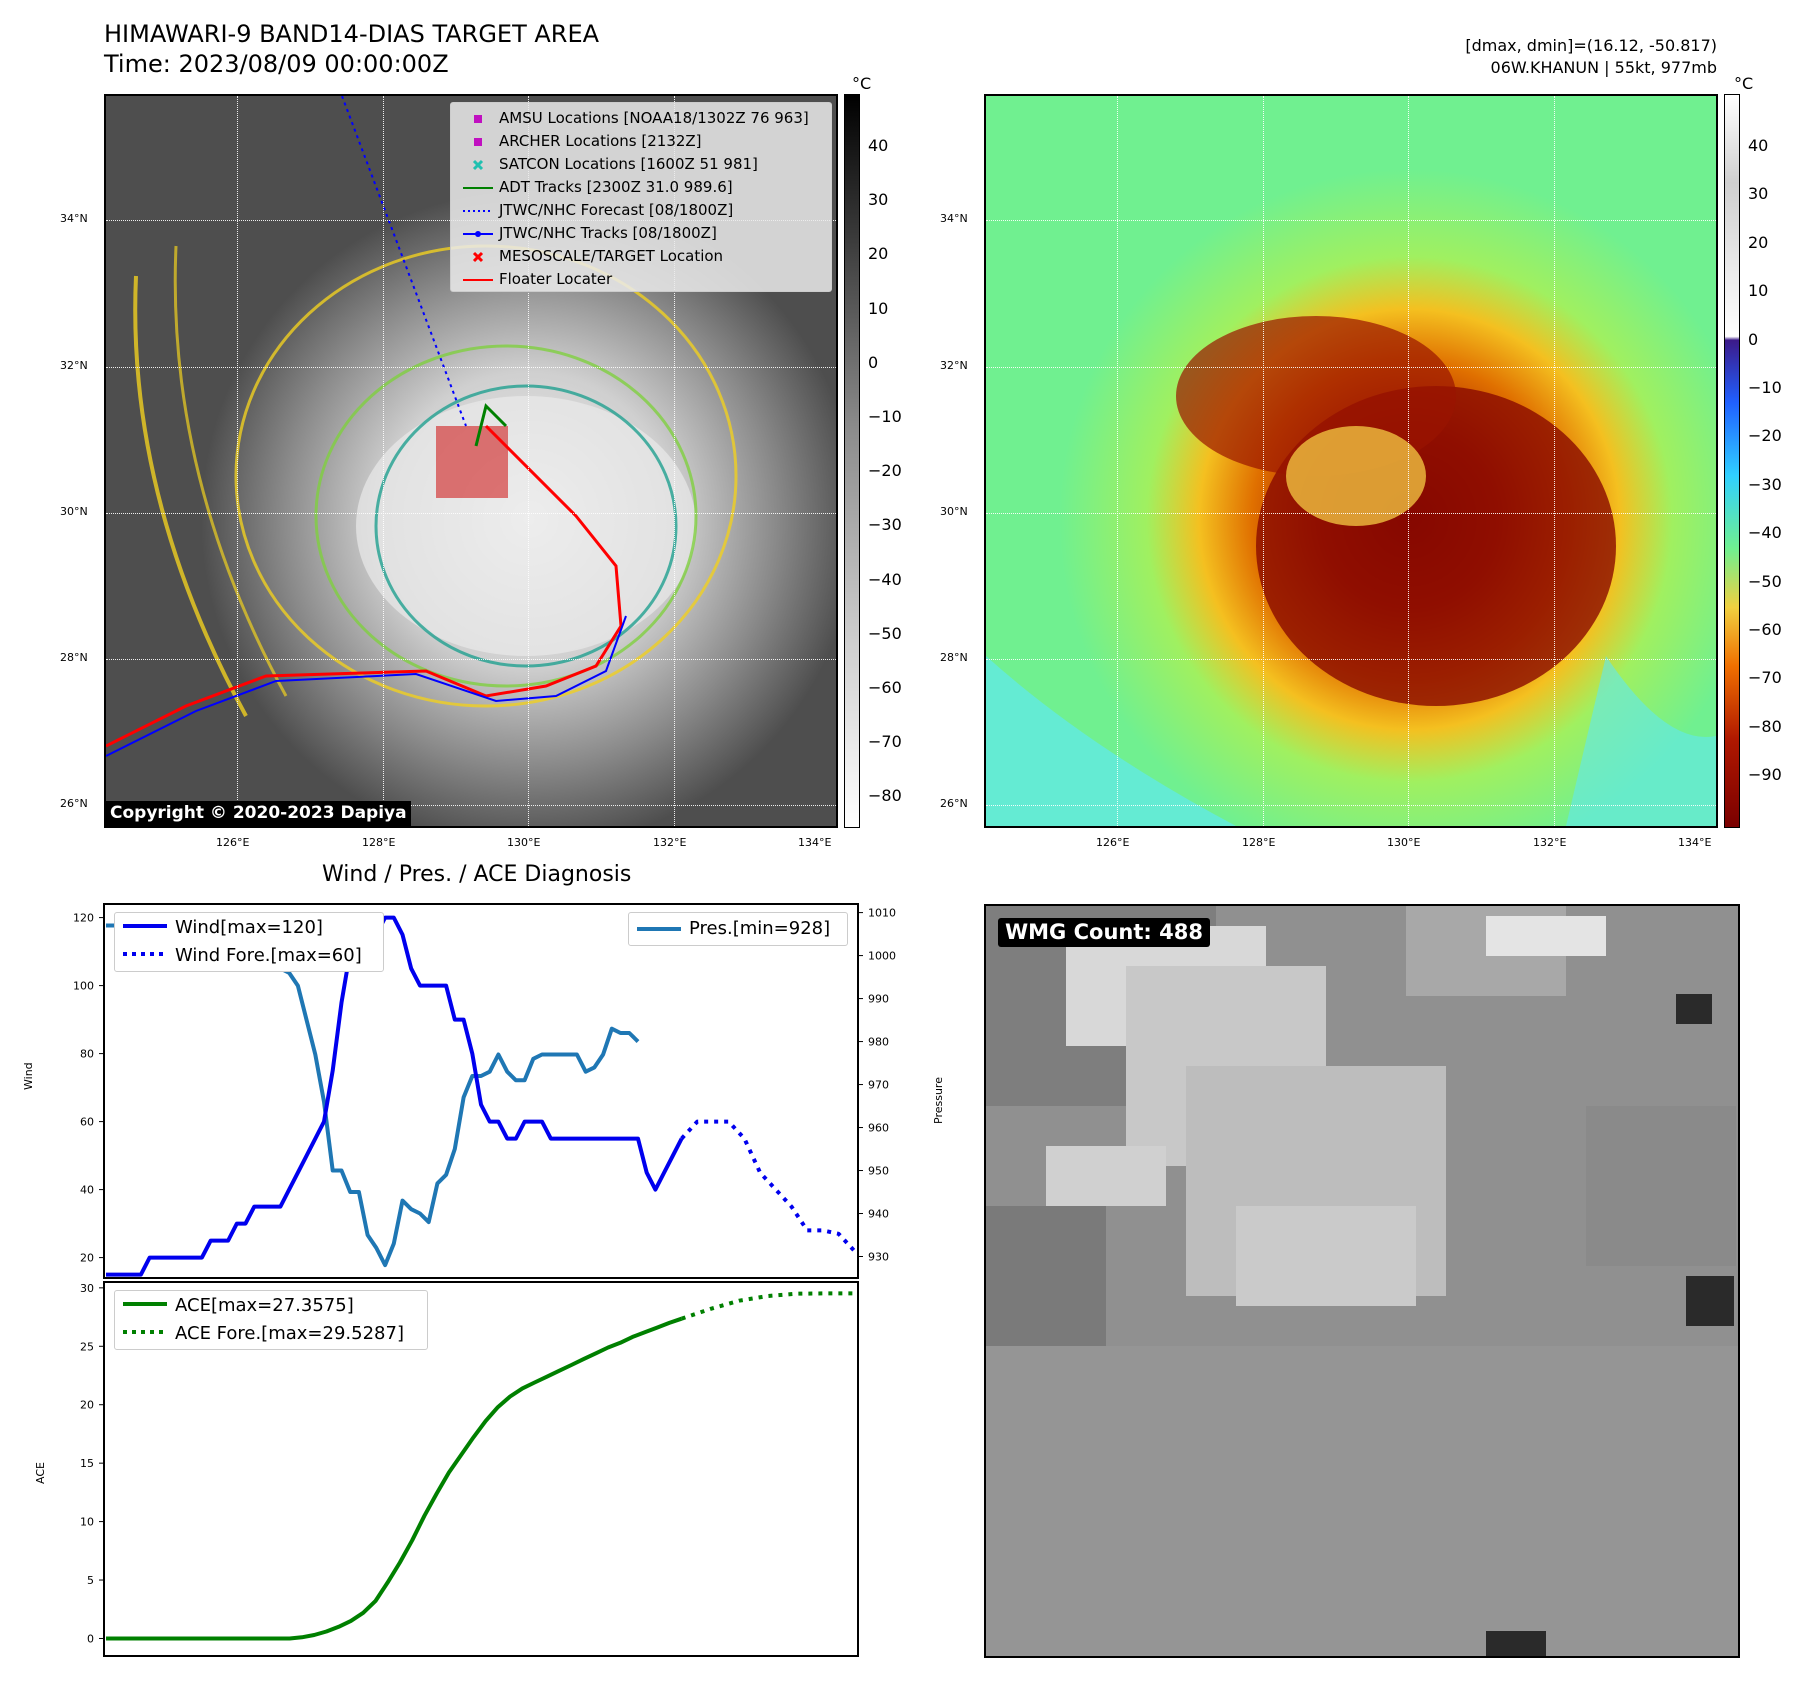 The width and height of the screenshot is (1797, 1684). I want to click on legend-pressure-line, so click(659, 929).